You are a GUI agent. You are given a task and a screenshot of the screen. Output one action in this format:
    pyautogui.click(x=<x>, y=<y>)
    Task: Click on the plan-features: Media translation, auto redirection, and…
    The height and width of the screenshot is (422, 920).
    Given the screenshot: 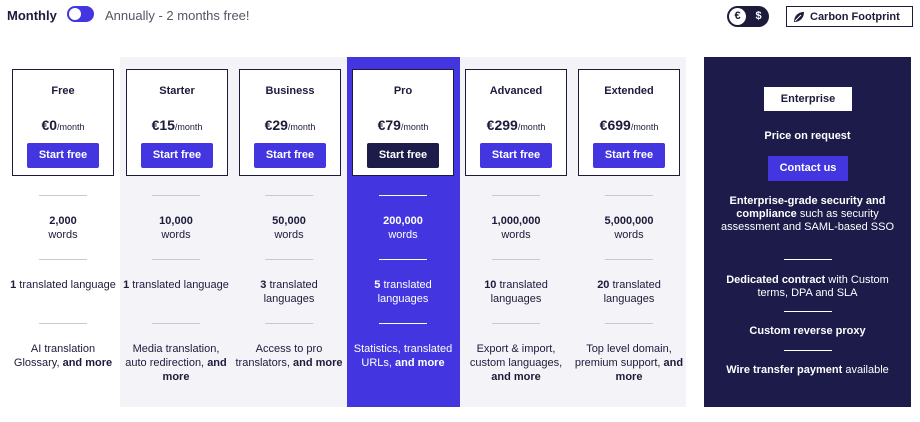 What is the action you would take?
    pyautogui.click(x=176, y=363)
    